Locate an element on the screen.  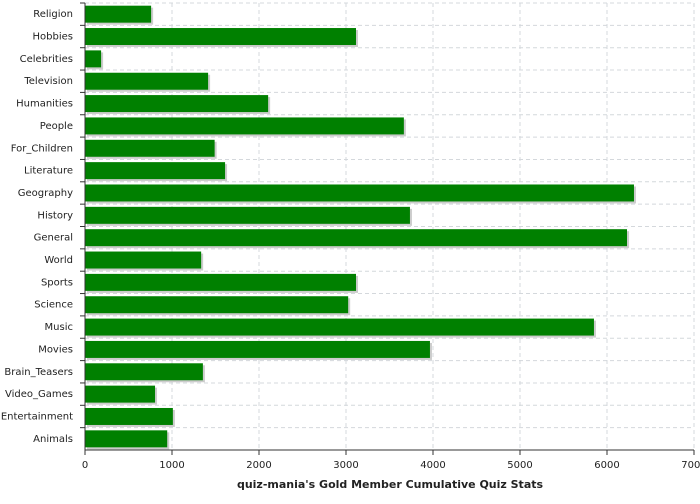
x-tick-label: 0 is located at coordinates (85, 465).